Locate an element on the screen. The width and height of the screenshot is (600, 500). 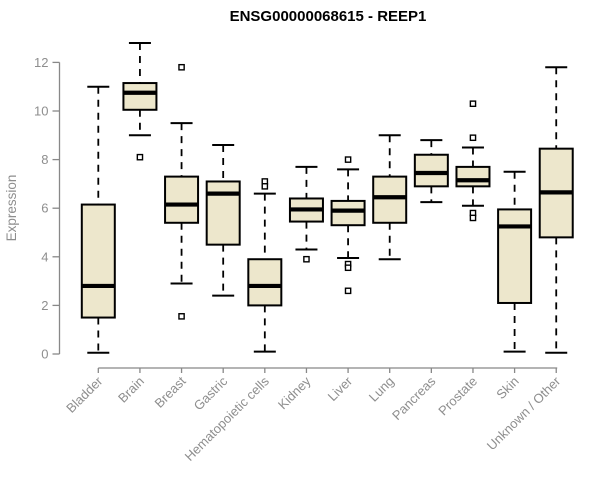
box-kidney is located at coordinates (306, 214).